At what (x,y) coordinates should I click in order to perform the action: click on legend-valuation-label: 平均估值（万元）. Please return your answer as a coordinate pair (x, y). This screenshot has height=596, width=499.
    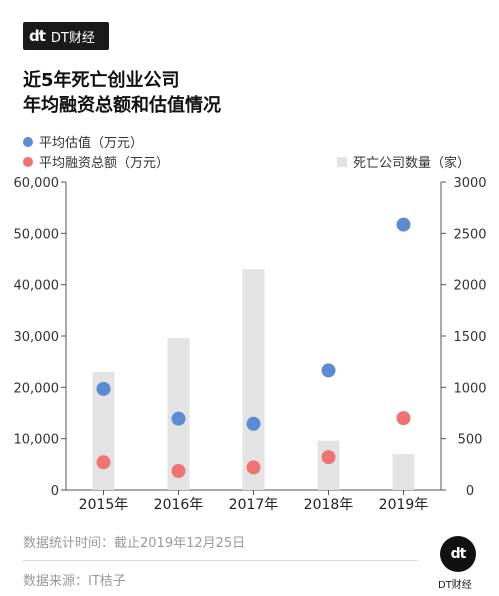
    Looking at the image, I should click on (91, 143).